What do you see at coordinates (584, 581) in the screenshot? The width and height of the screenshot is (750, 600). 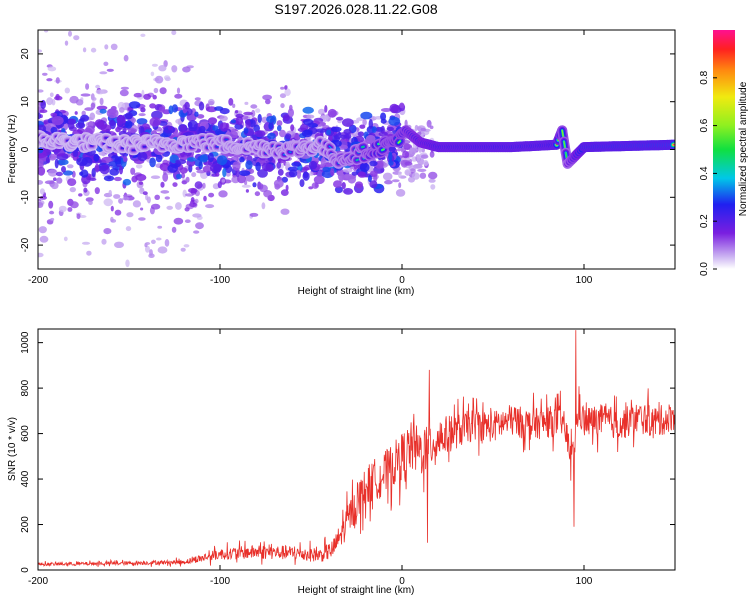 I see `x-tick-label: 100` at bounding box center [584, 581].